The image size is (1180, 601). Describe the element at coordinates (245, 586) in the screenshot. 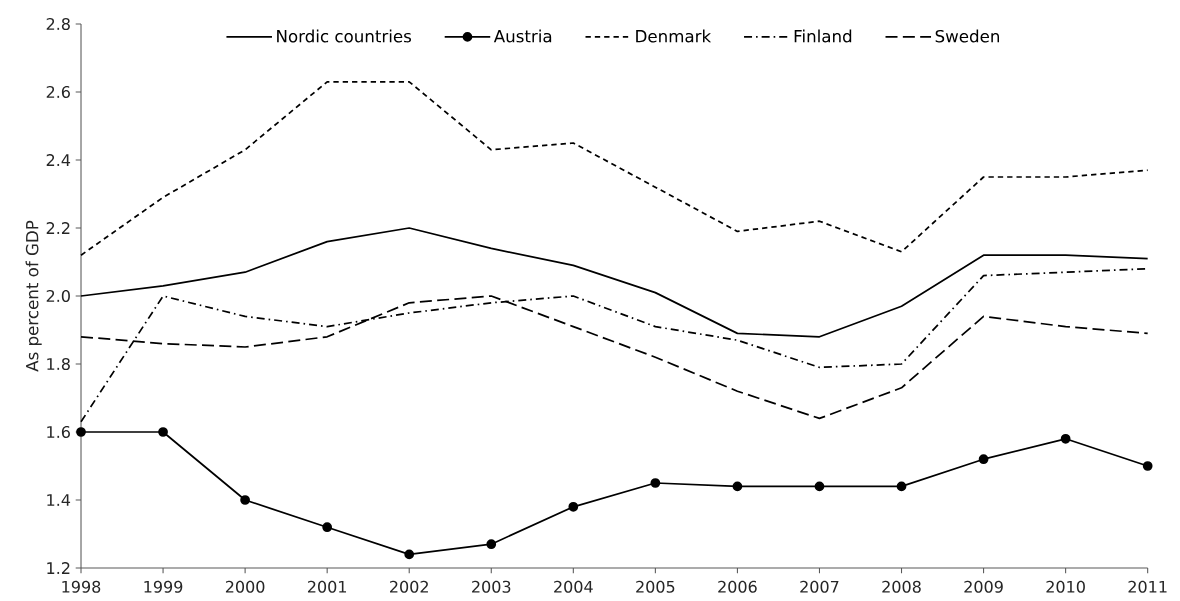

I see `x-tick-label: 2000` at that location.